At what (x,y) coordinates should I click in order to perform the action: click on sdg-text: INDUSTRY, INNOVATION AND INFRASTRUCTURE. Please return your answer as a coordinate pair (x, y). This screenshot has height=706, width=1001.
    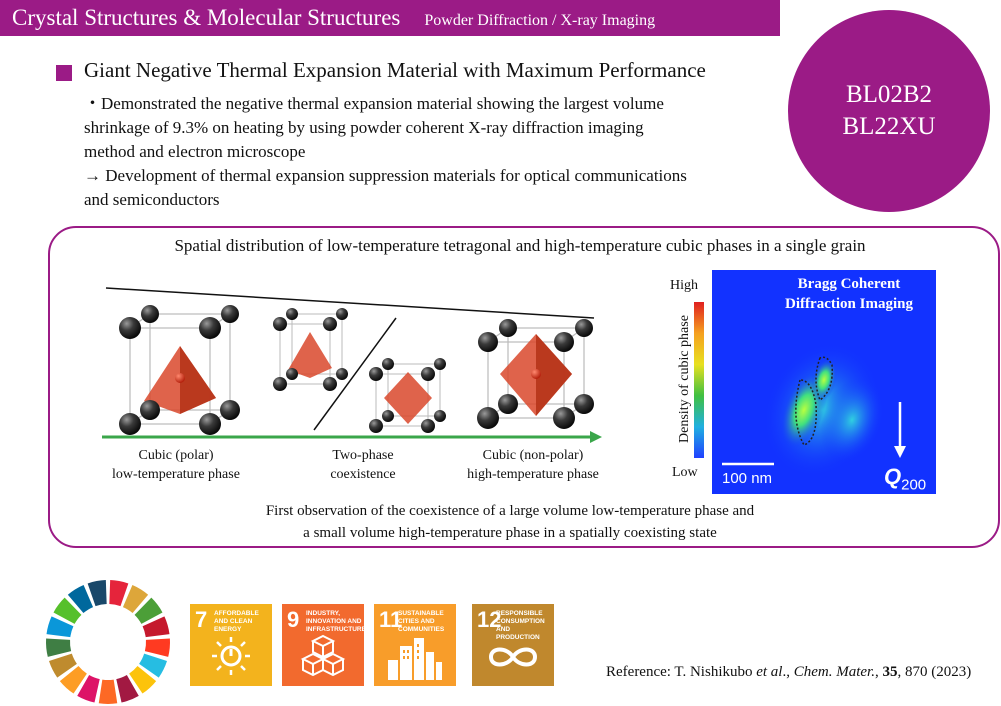
    Looking at the image, I should click on (336, 621).